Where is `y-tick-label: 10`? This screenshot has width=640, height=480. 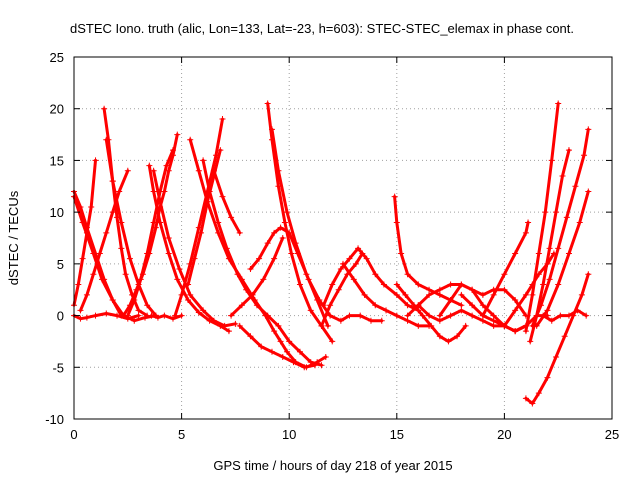
y-tick-label: 10 is located at coordinates (57, 212).